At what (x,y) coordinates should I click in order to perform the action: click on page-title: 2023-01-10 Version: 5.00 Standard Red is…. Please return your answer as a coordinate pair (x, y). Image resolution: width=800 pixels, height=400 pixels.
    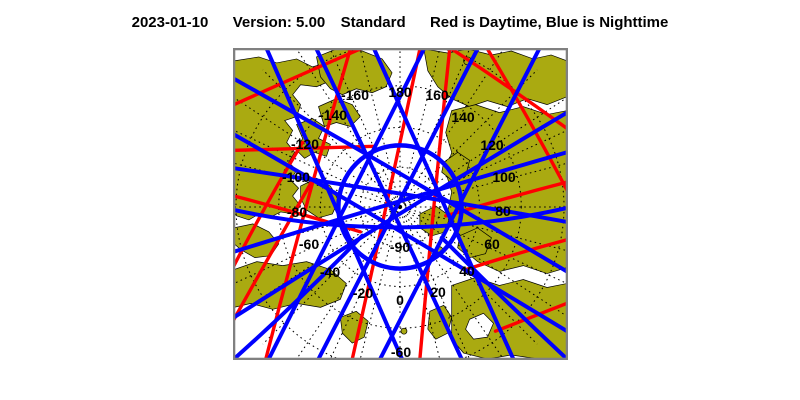
    Looking at the image, I should click on (400, 22).